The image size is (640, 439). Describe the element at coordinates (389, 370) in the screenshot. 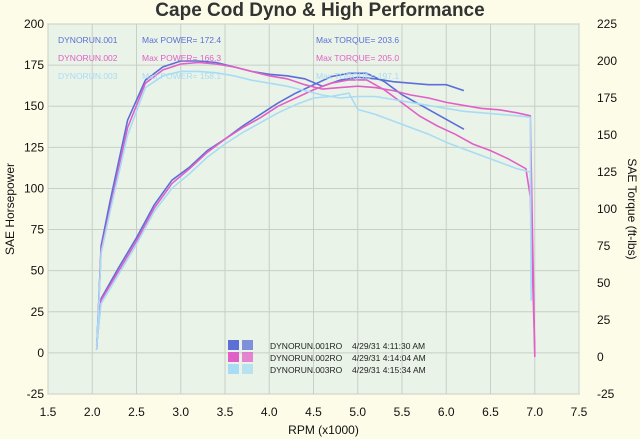

I see `legend-timestamp: 4/29/31 4:15:34 AM` at that location.